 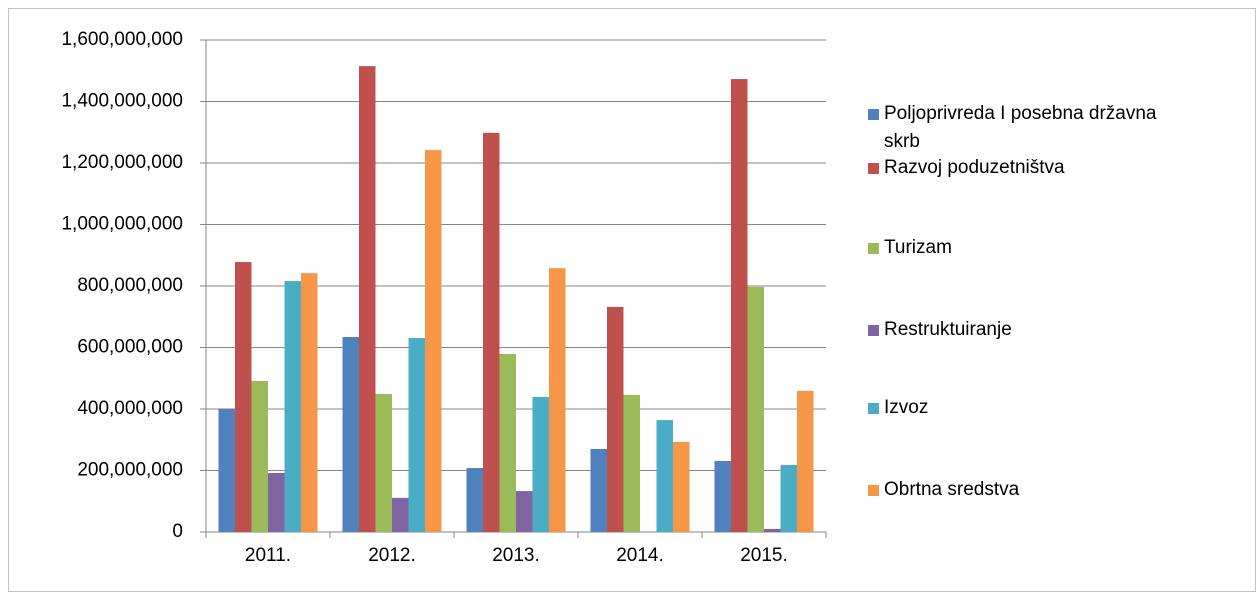 I want to click on legend-item: Obrtna sredstva, so click(x=1018, y=490).